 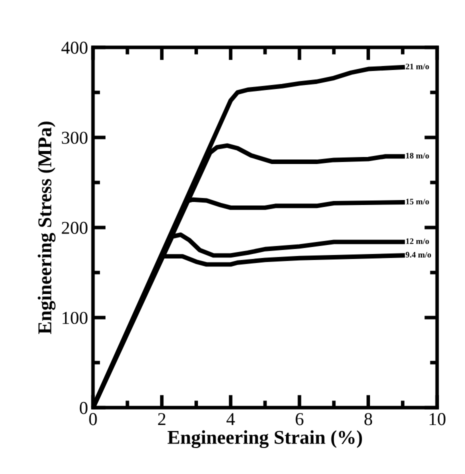 I want to click on series-label: 9.4 m/o, so click(x=419, y=255).